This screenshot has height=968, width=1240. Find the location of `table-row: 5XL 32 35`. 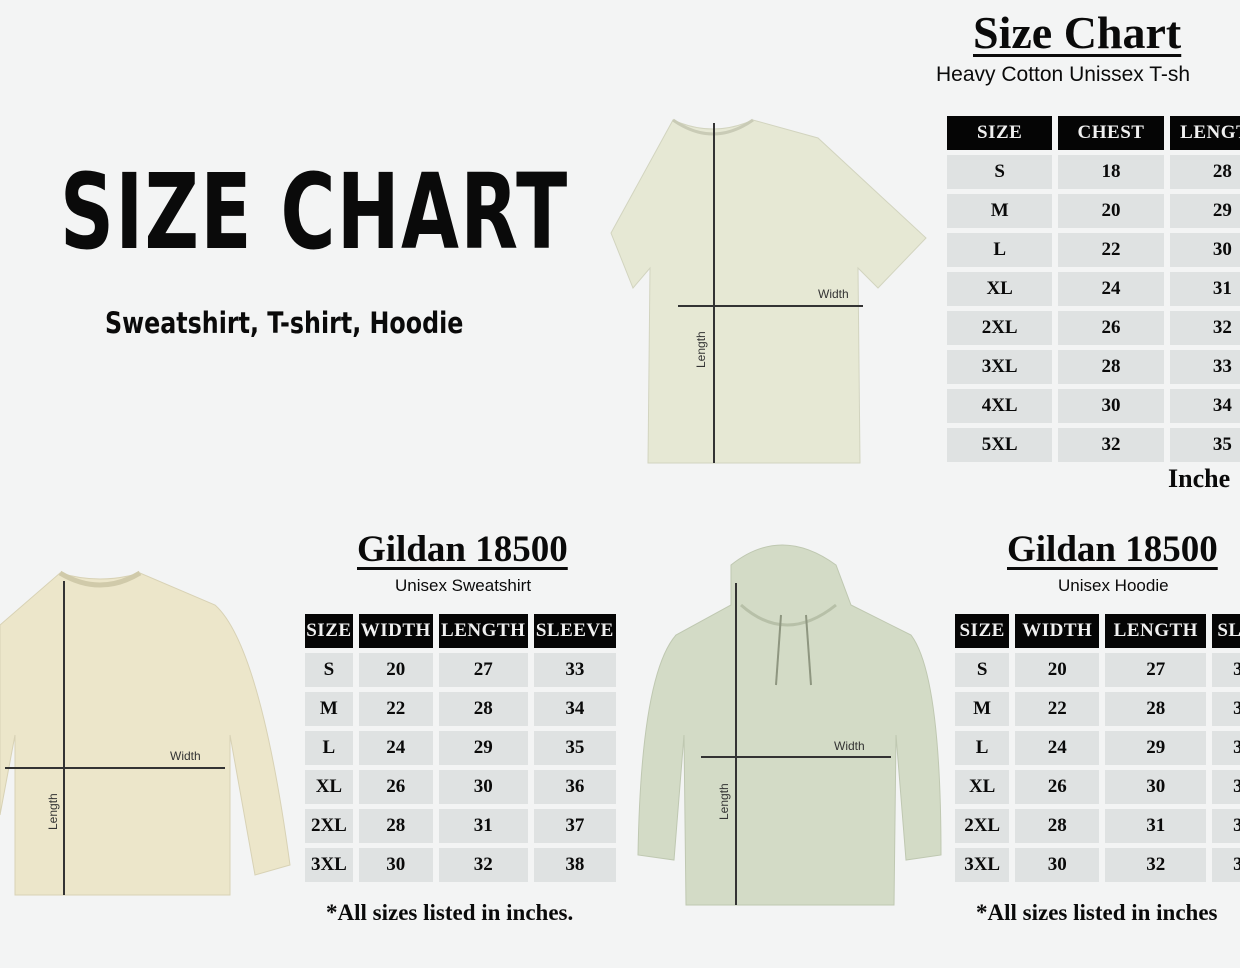

table-row: 5XL 32 35 is located at coordinates (1093, 445).